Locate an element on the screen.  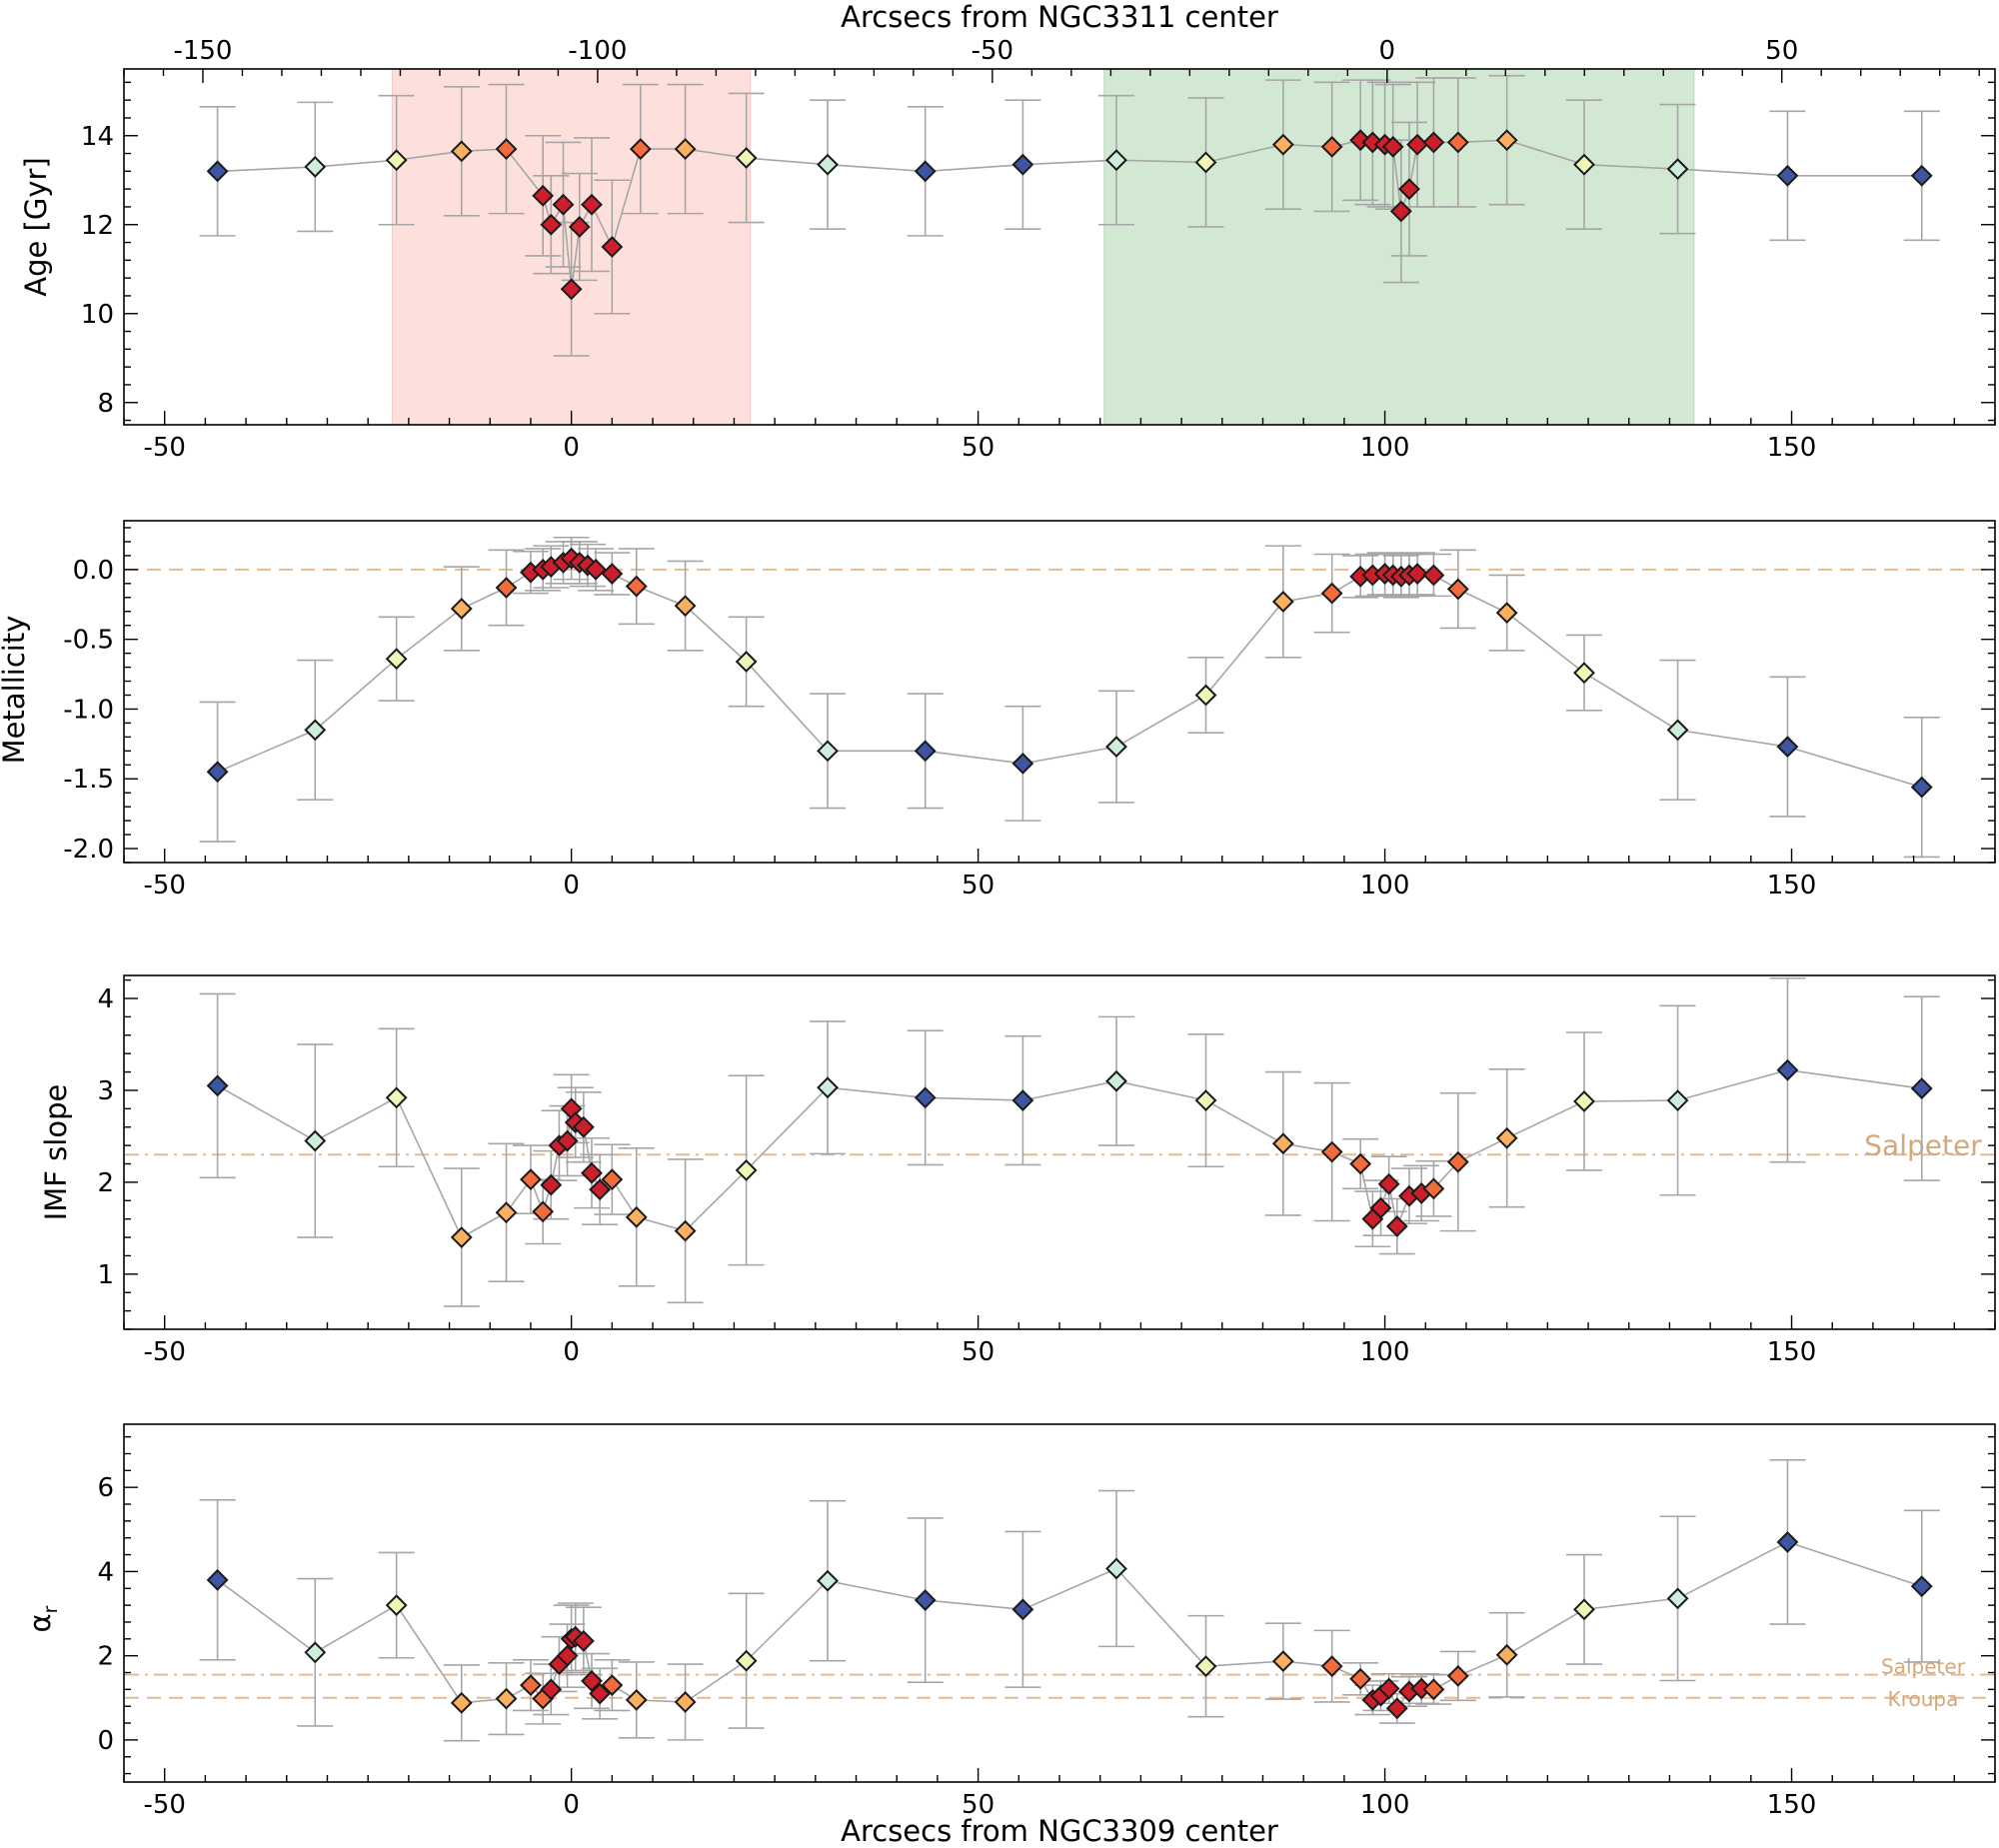
alpha-reference-lines: Salpeter Kroupa is located at coordinates (1060, 1683).